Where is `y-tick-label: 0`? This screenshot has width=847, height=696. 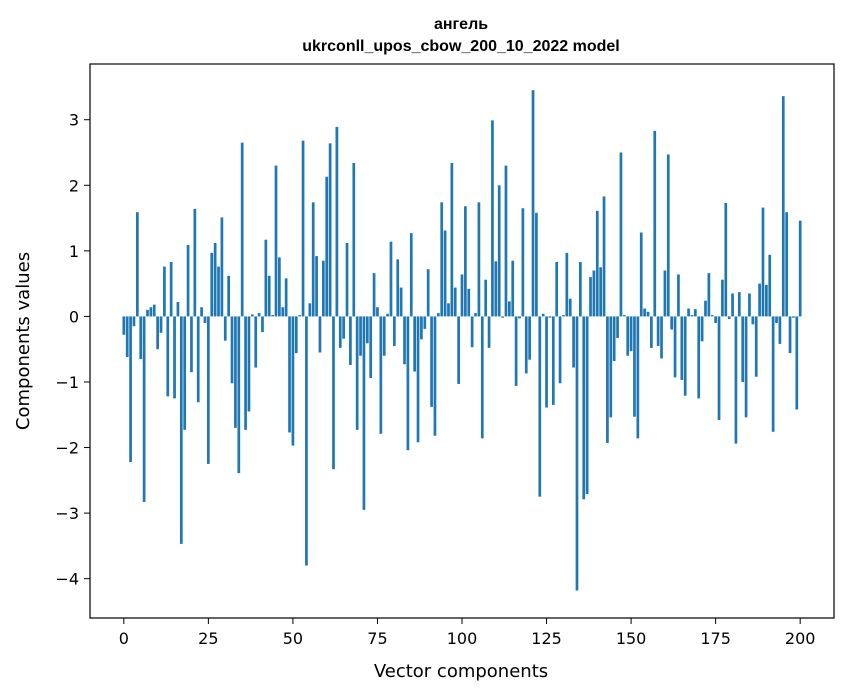
y-tick-label: 0 is located at coordinates (74, 316).